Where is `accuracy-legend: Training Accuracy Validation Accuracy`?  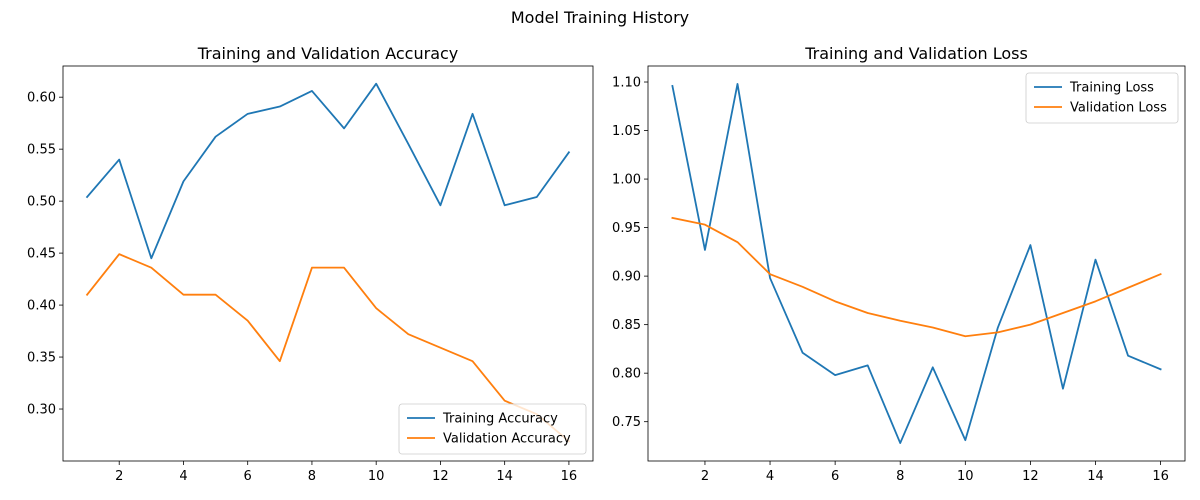
accuracy-legend: Training Accuracy Validation Accuracy is located at coordinates (492, 429).